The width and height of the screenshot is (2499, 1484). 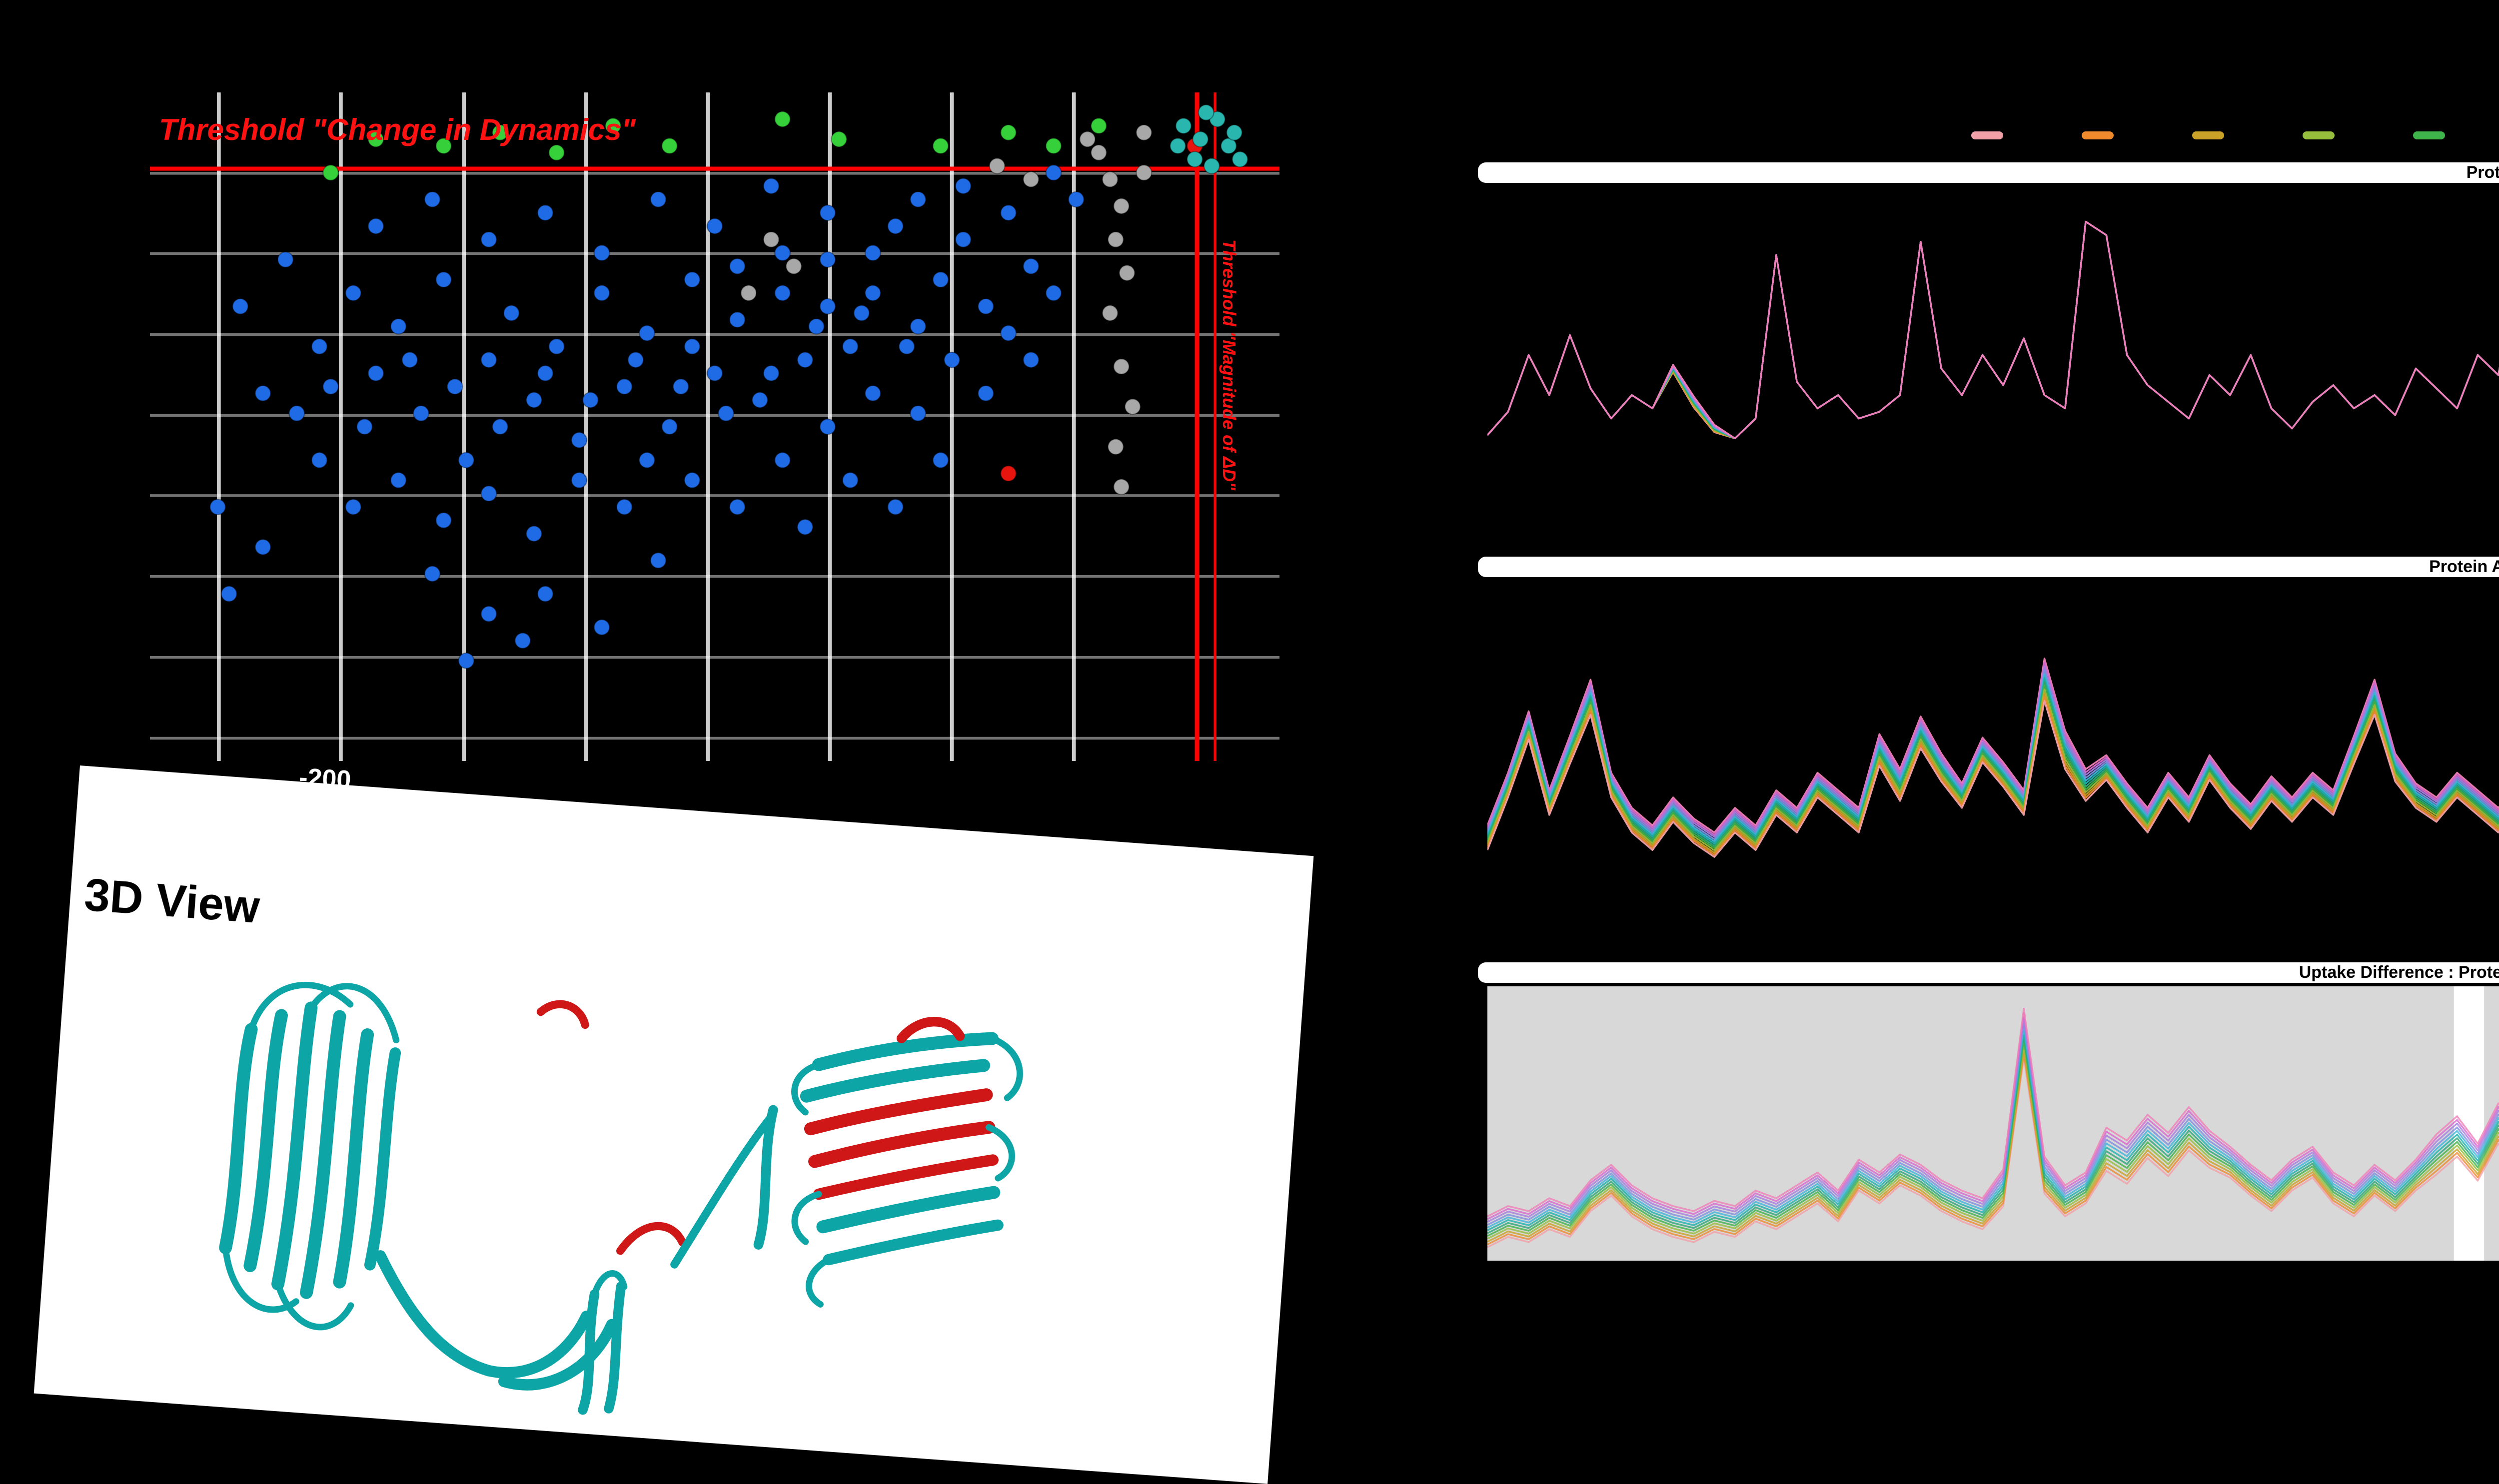 I want to click on panel-title-protein-a: Protein A, so click(x=1988, y=172).